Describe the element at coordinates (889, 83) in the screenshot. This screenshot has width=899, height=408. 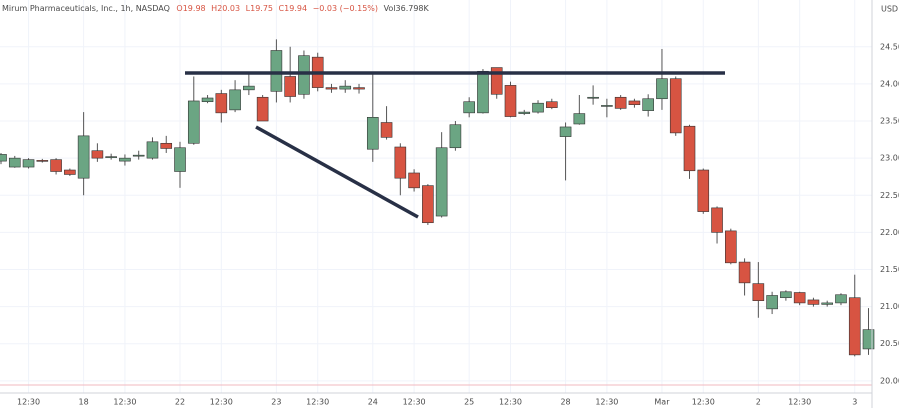
I see `y-tick-label: 24.00` at that location.